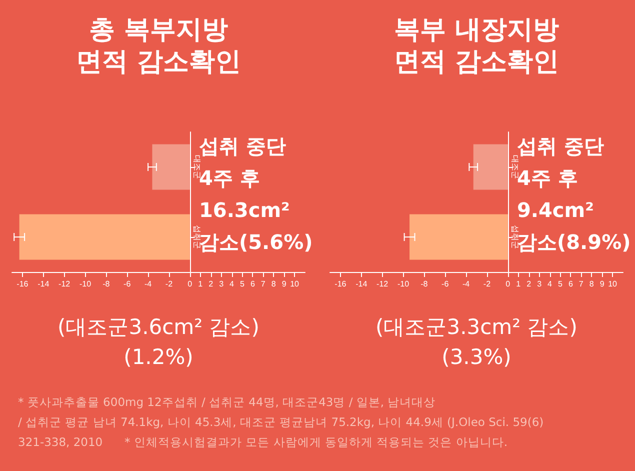 The width and height of the screenshot is (635, 471). I want to click on chart-title: 복부 내장지방 면적 감소확인, so click(476, 46).